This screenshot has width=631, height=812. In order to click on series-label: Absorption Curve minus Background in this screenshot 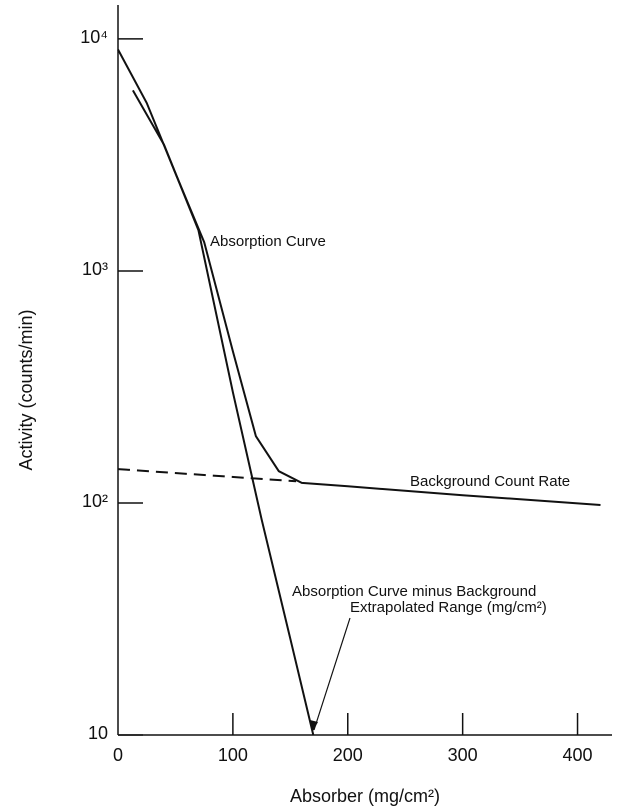, I will do `click(414, 591)`.